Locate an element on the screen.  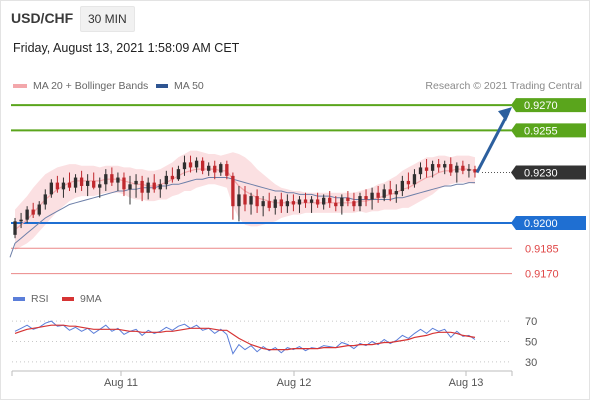
level-label-3: 0.9200 is located at coordinates (541, 224).